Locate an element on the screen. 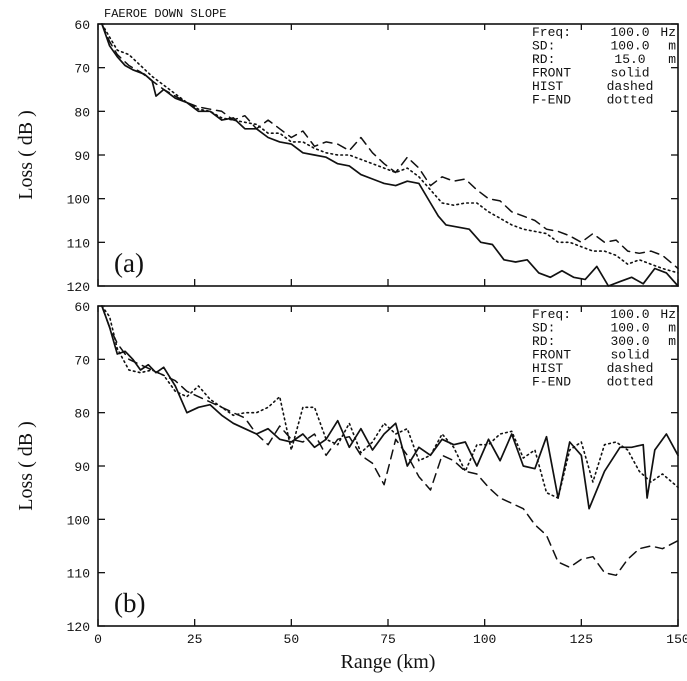 This screenshot has width=687, height=681. legend-value-2-5: dotted is located at coordinates (630, 382).